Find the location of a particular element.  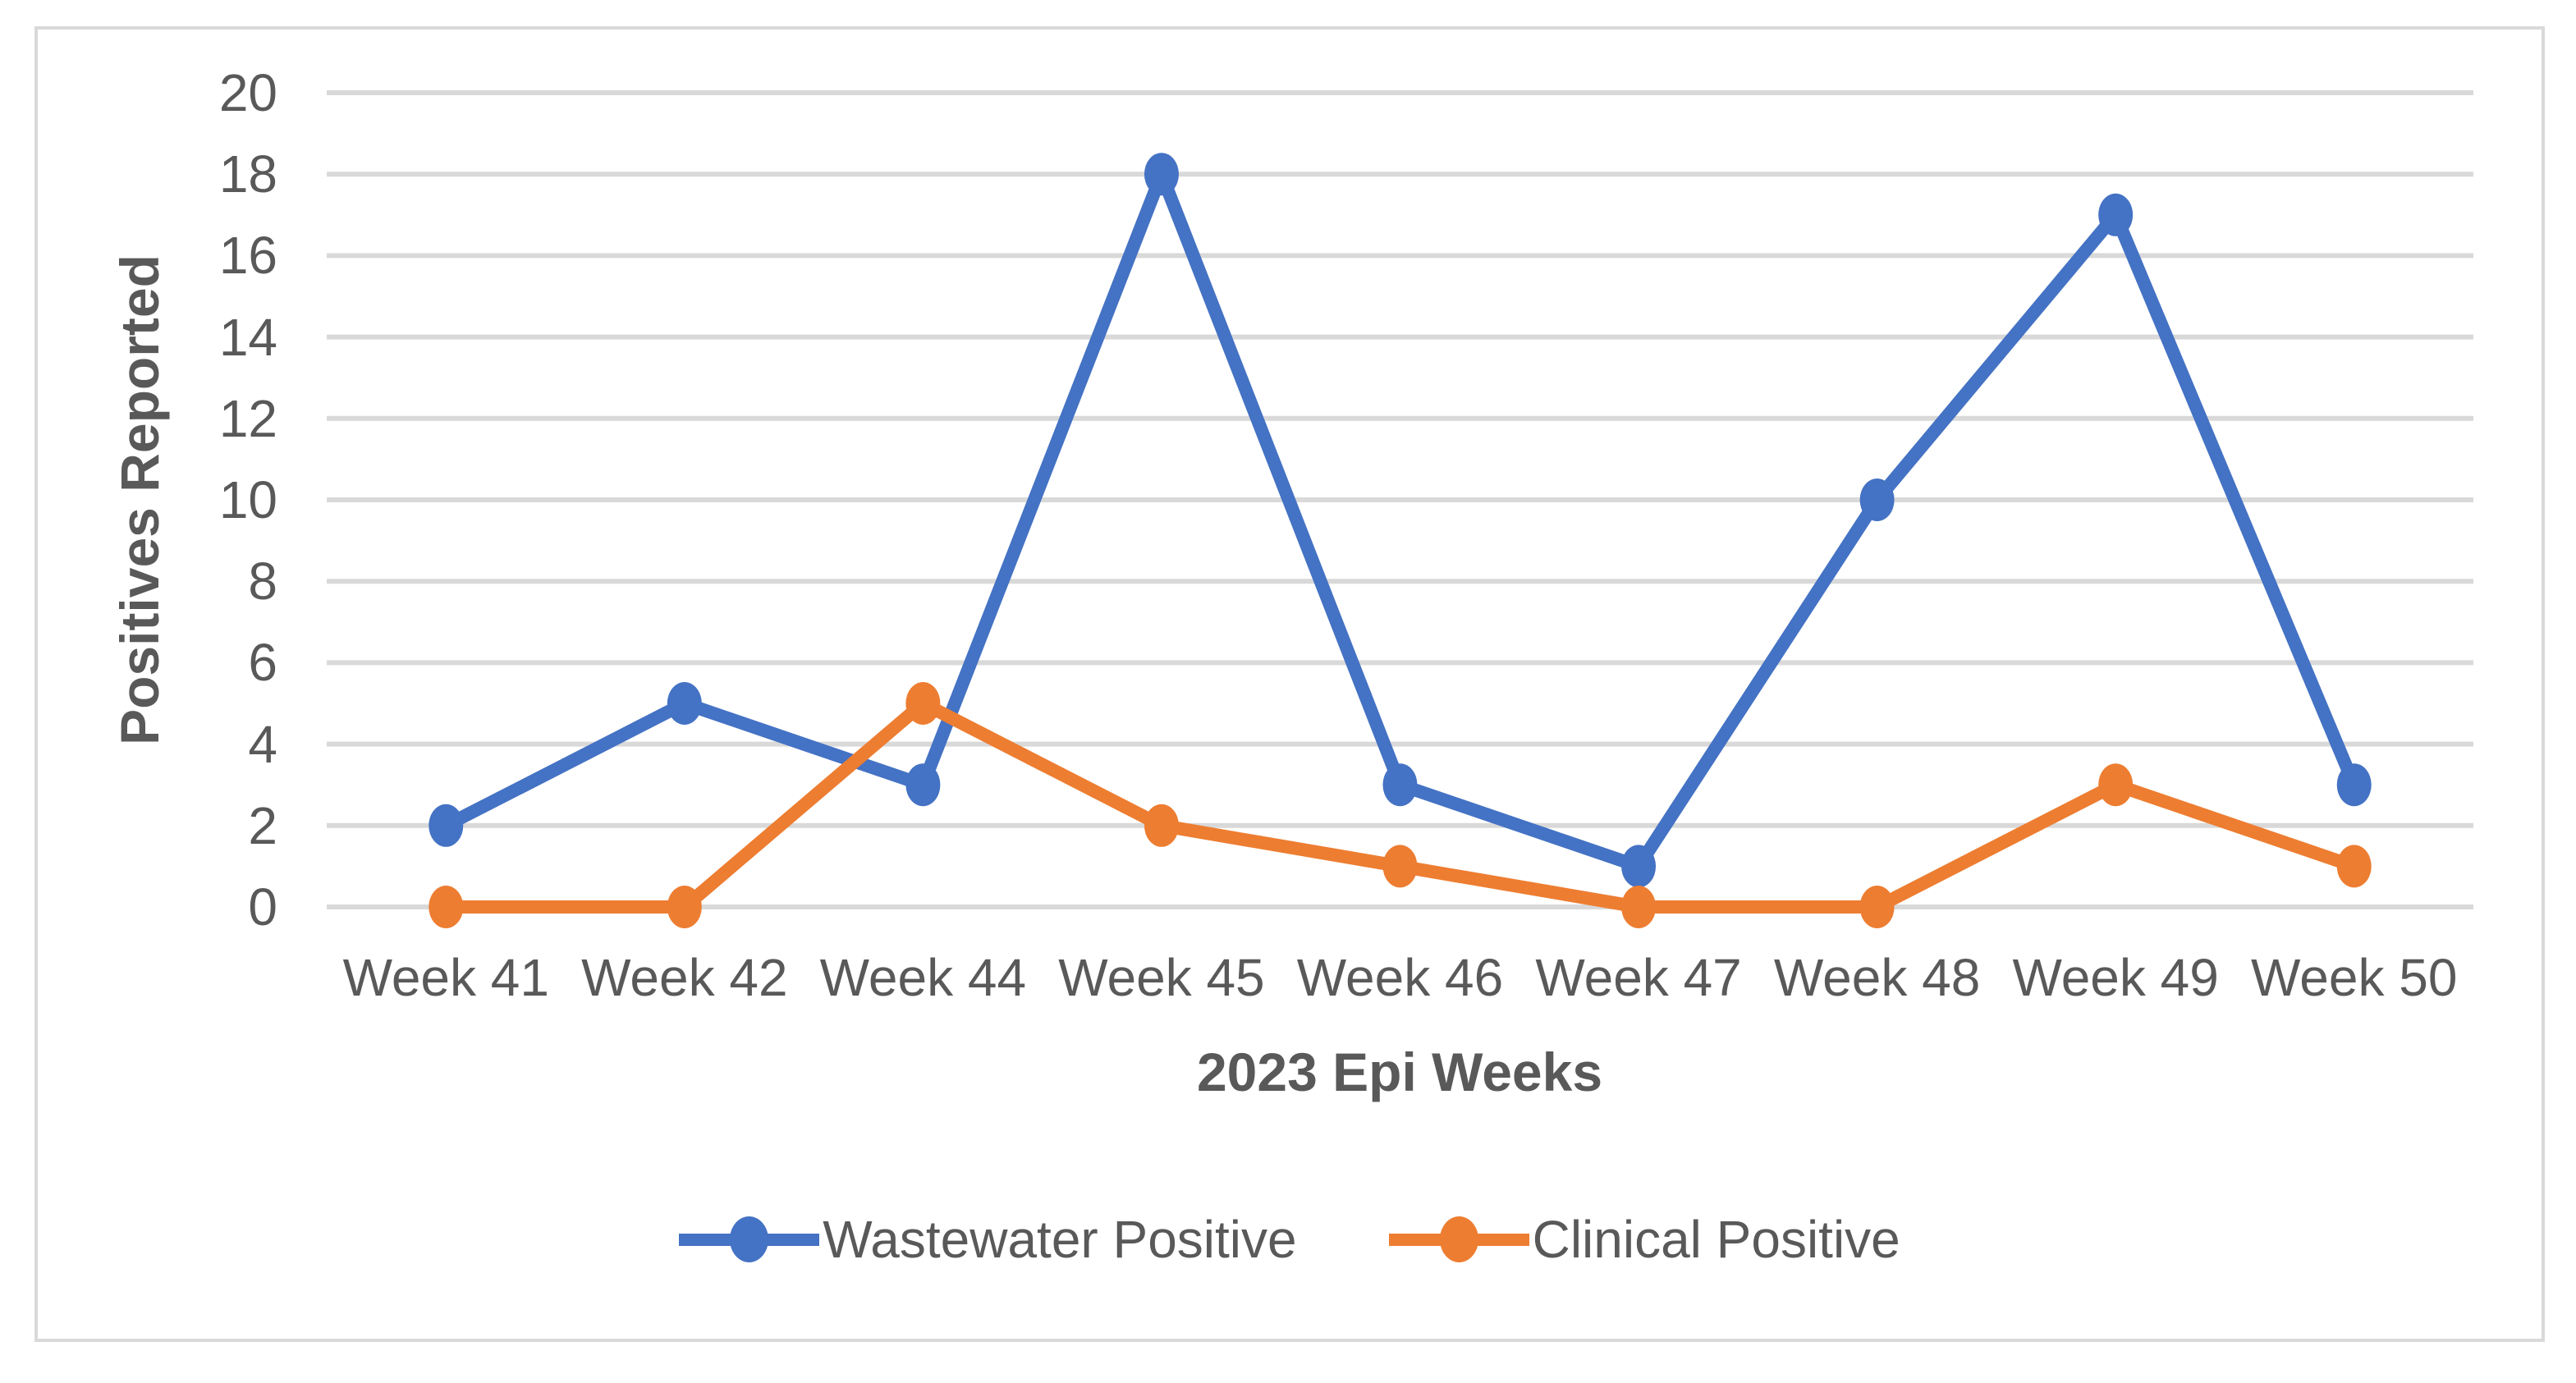

y-axis-tick-label: 20 is located at coordinates (248, 92).